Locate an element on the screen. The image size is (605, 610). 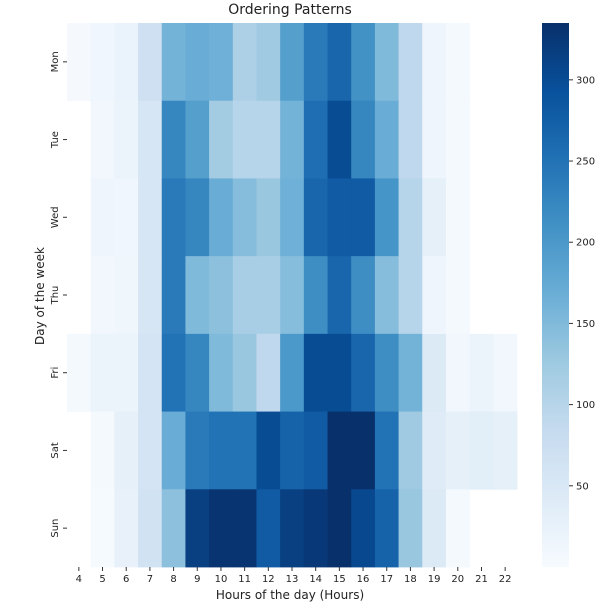
x-tick-label: 15 is located at coordinates (339, 579).